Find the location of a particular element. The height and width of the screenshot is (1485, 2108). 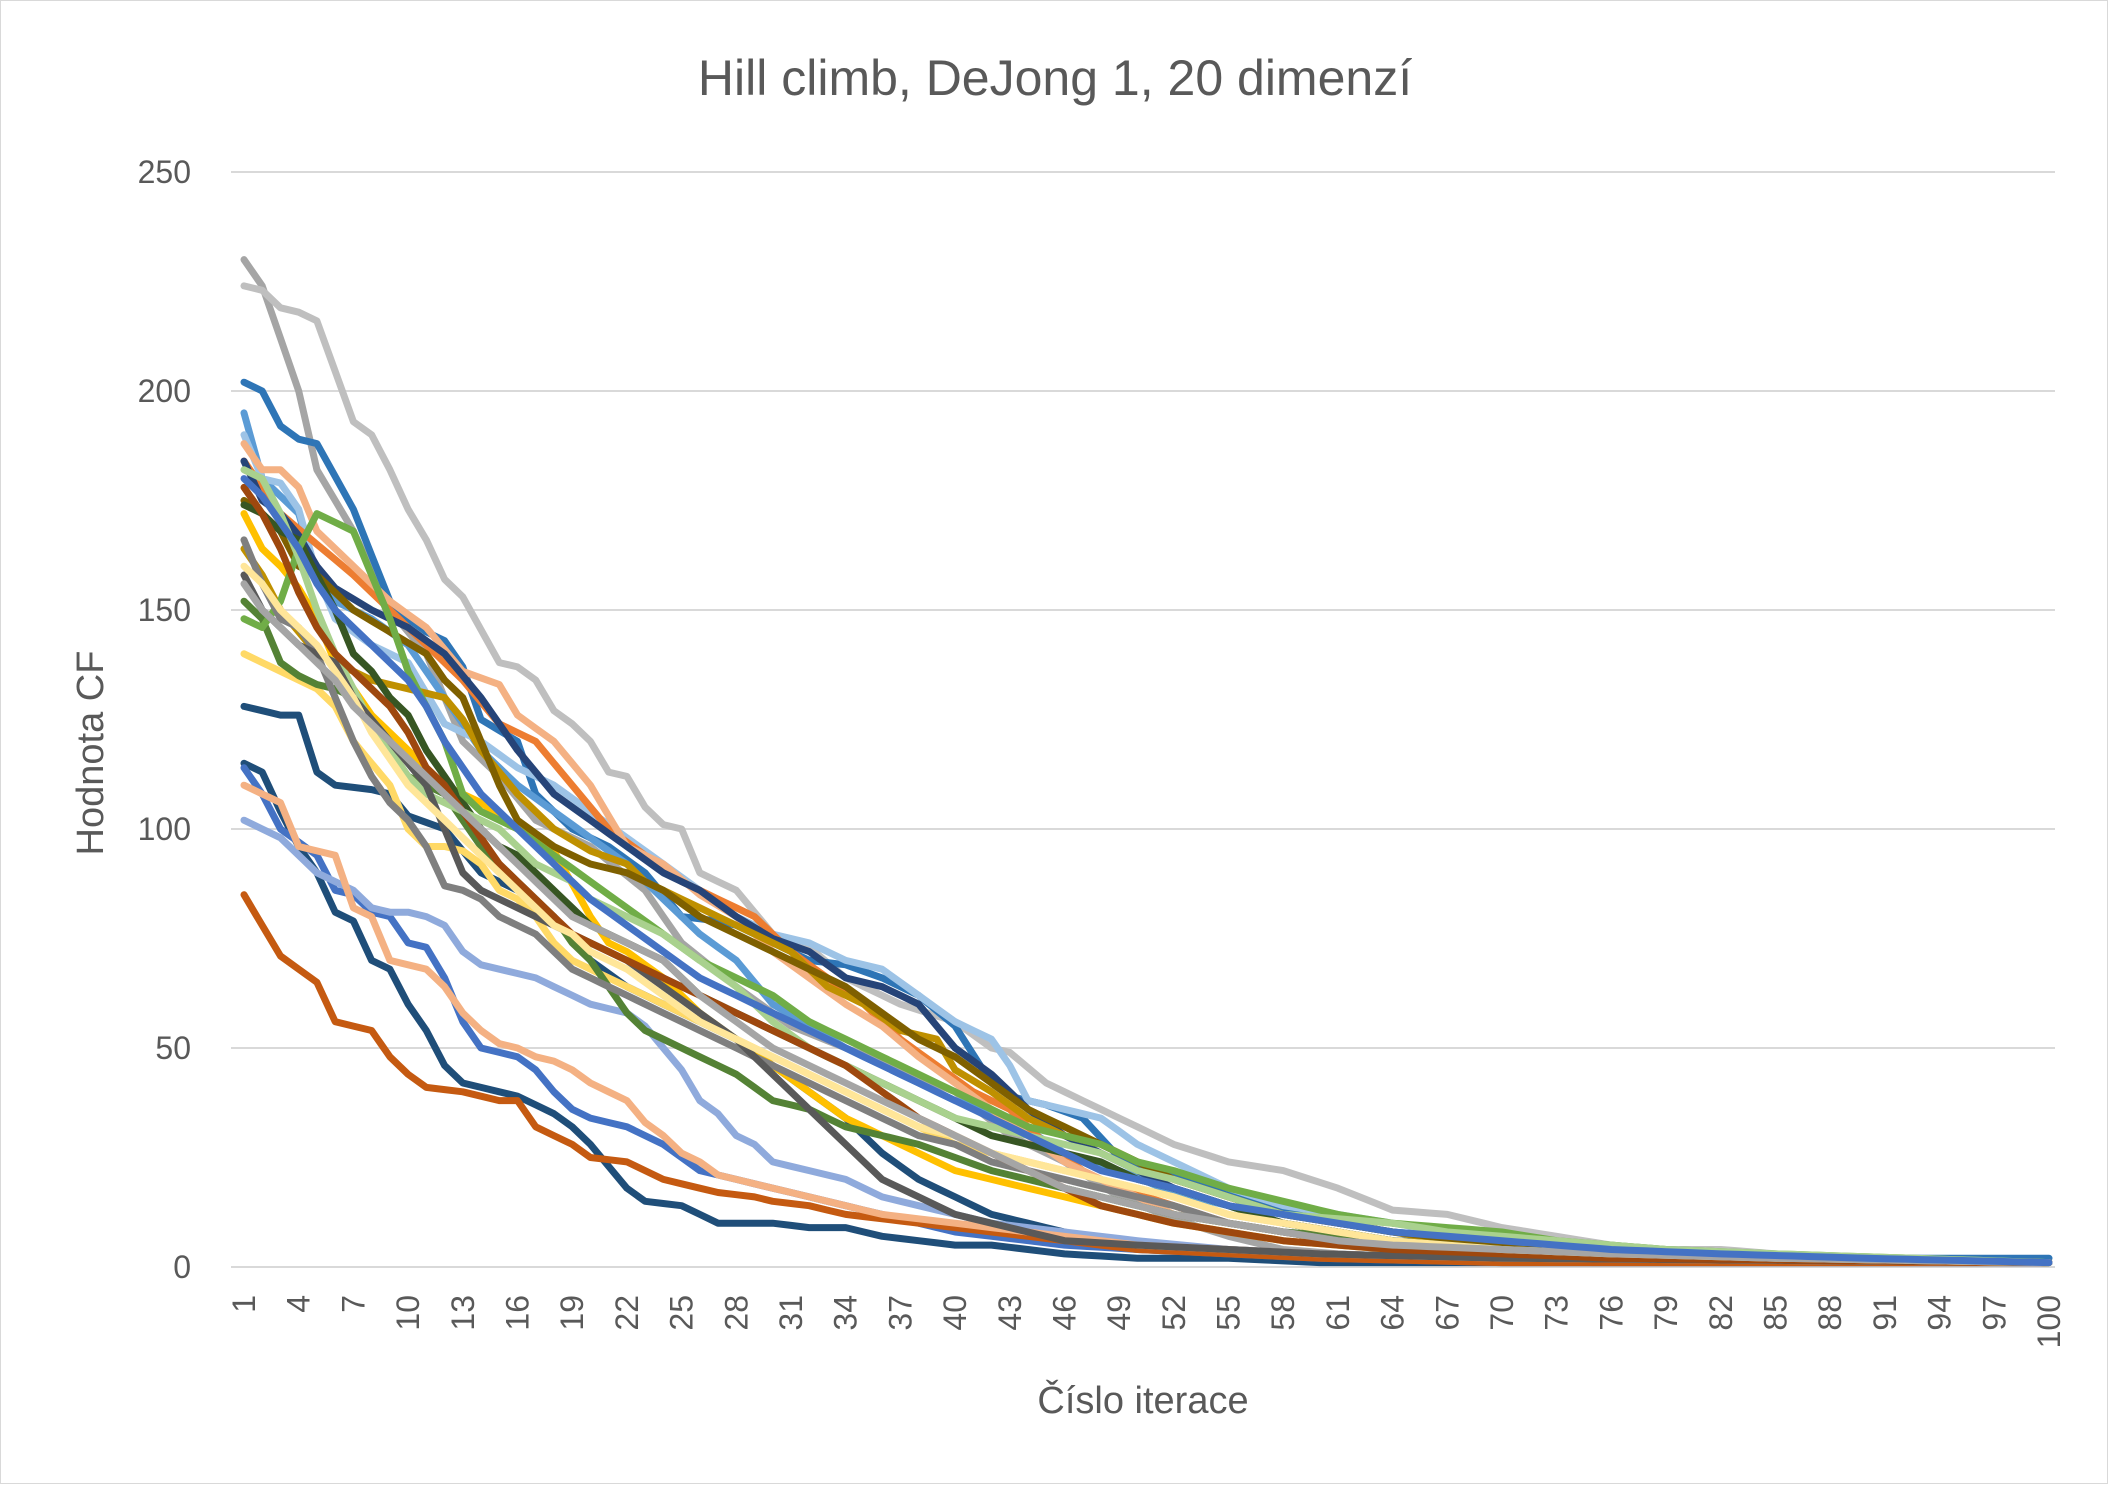

x-tick-label: 70 is located at coordinates (1502, 1313).